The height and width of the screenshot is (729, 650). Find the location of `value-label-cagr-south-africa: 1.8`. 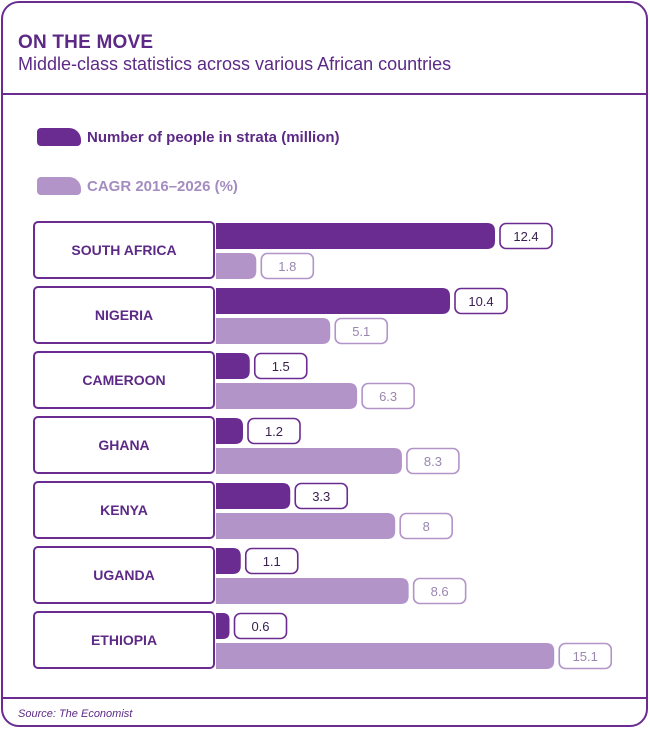

value-label-cagr-south-africa: 1.8 is located at coordinates (287, 266).